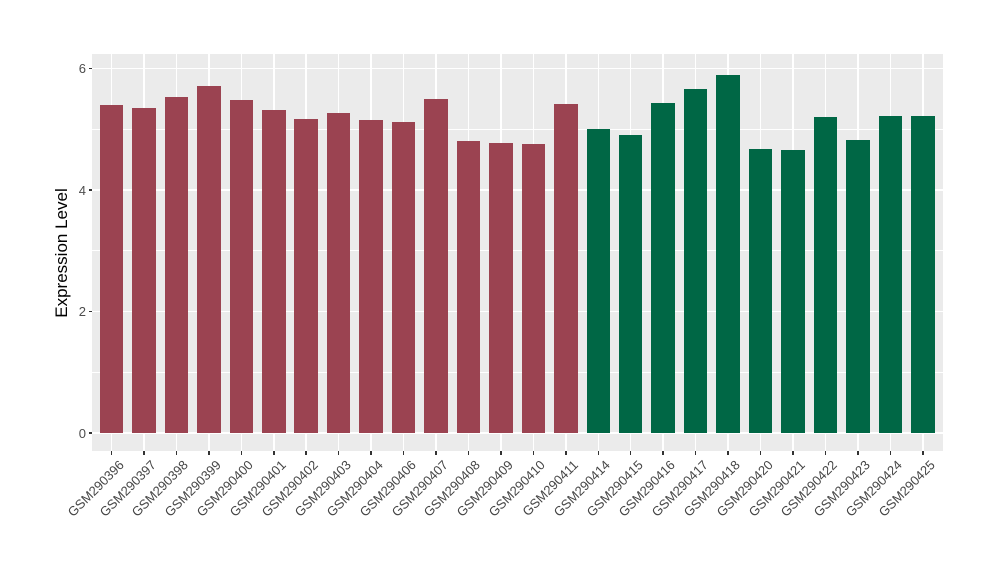 This screenshot has height=580, width=1000. Describe the element at coordinates (82, 311) in the screenshot. I see `y-tick-label: 2` at that location.